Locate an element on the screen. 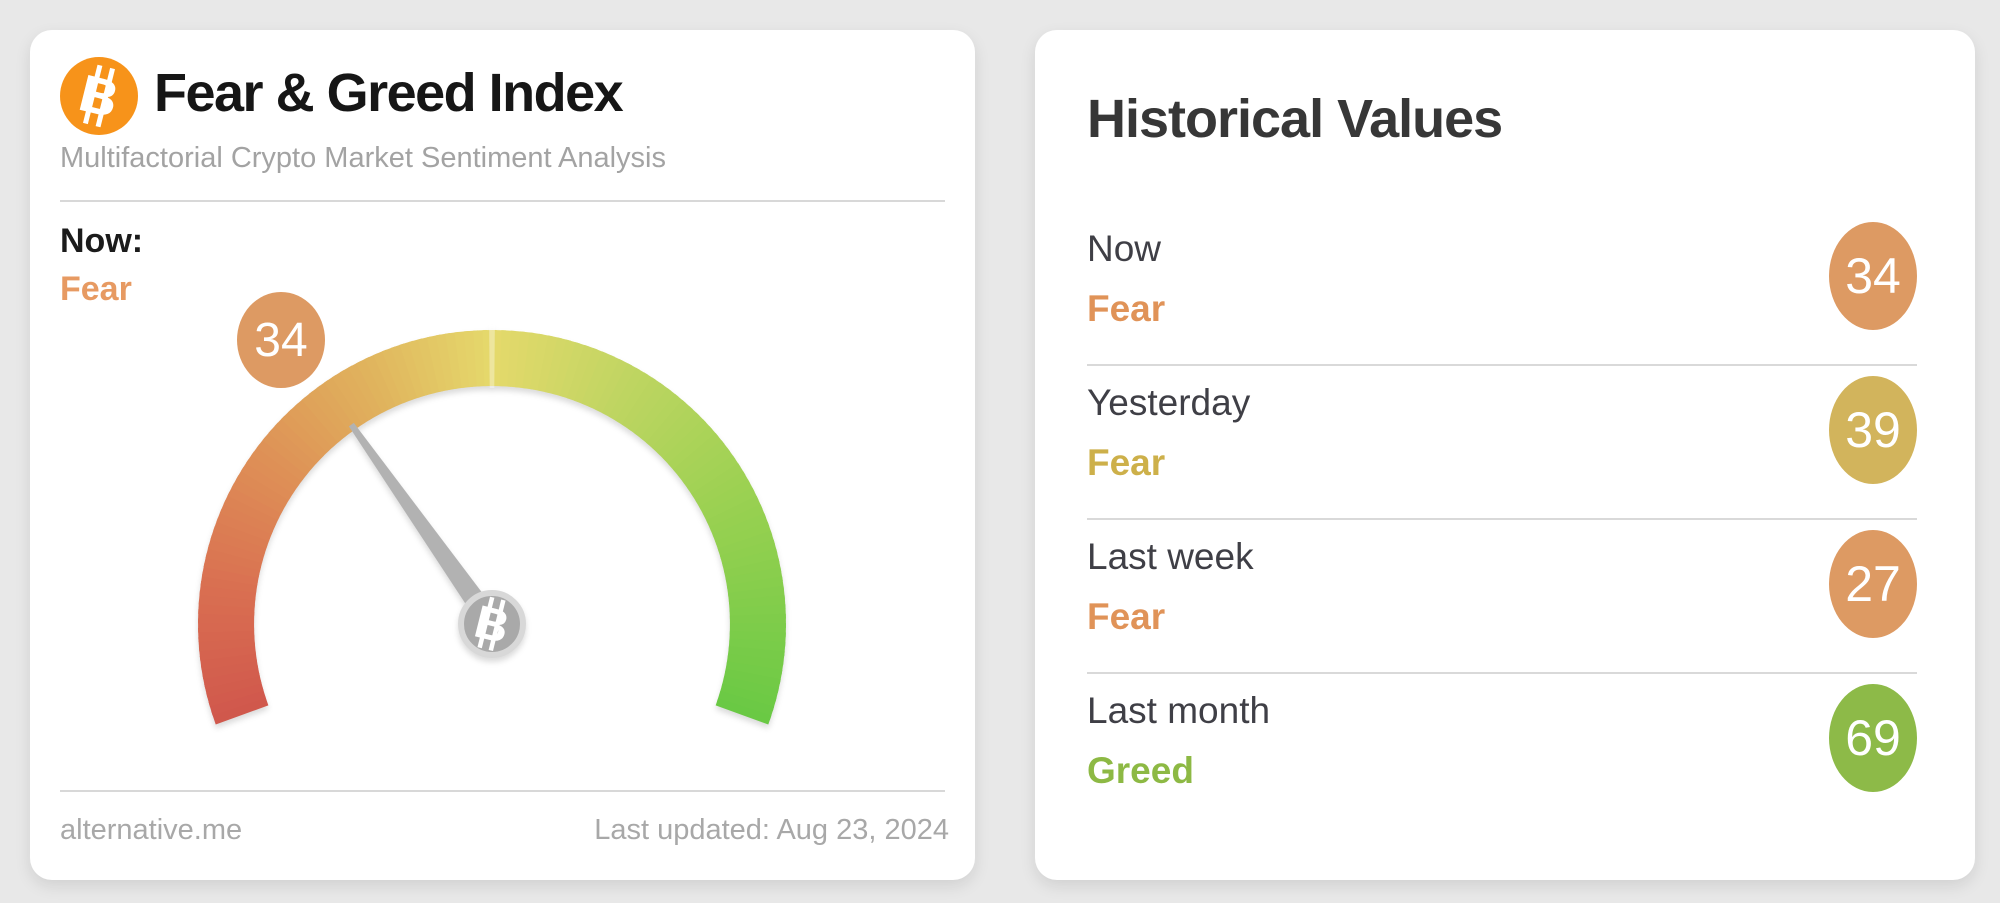 The width and height of the screenshot is (2000, 903). period-label: Last month is located at coordinates (1179, 710).